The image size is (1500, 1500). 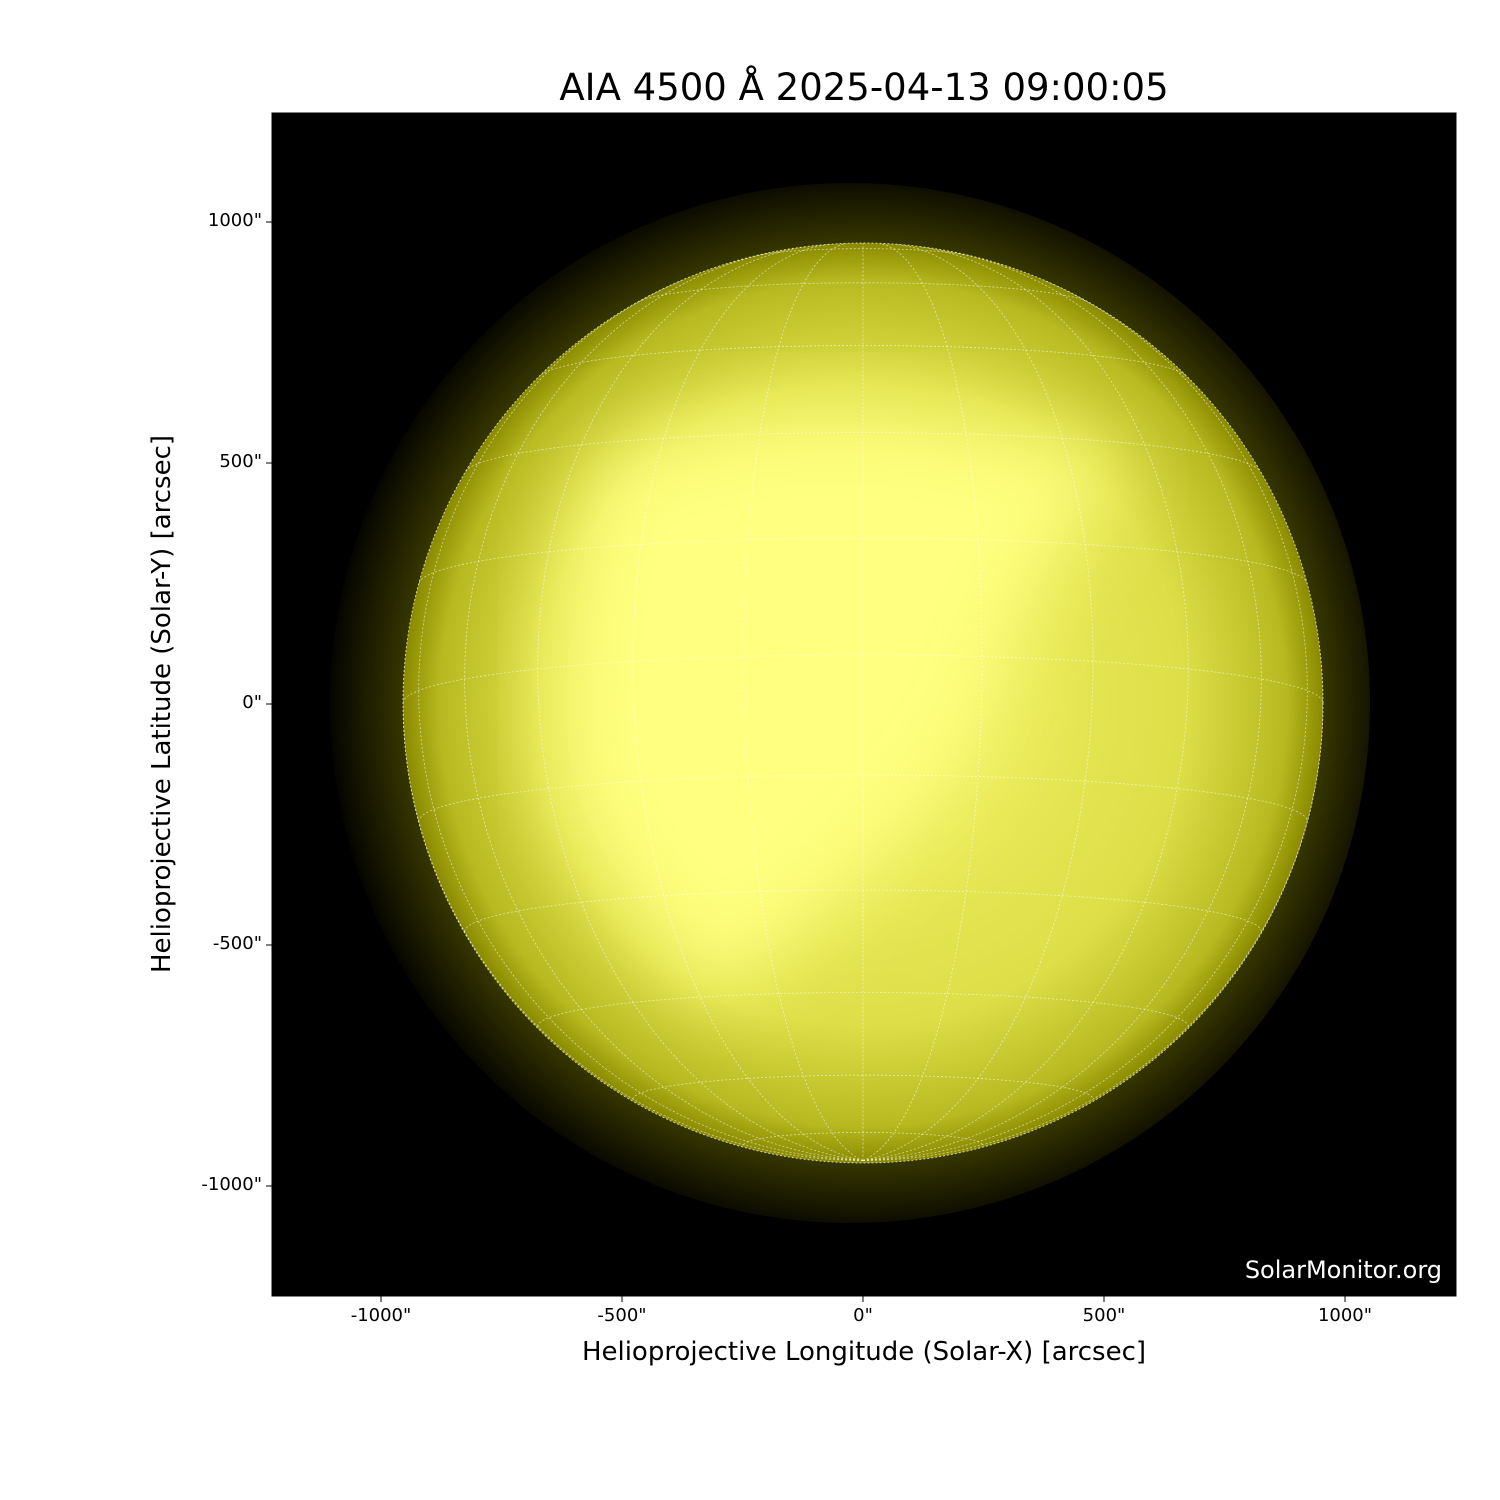 I want to click on watermark: SolarMonitor.org, so click(x=1343, y=1270).